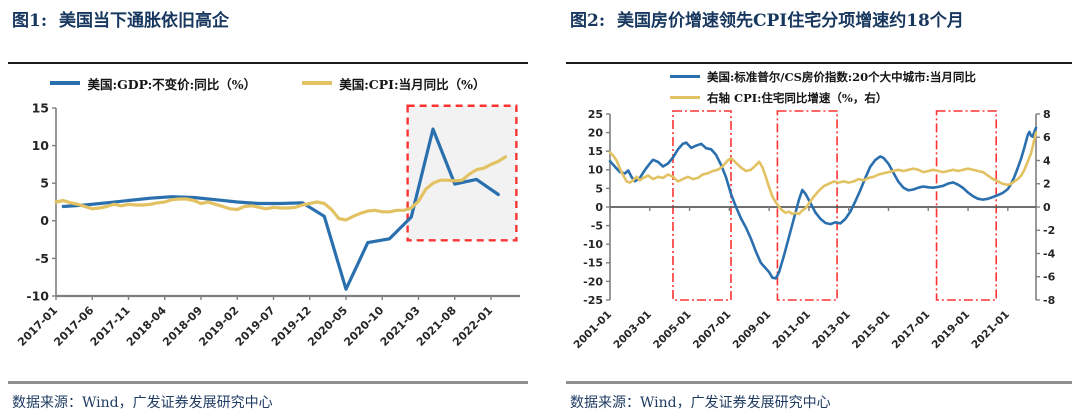 The height and width of the screenshot is (416, 1080). I want to click on figure2-source: 数据来源：Wind，广发证券发展研究中心, so click(700, 403).